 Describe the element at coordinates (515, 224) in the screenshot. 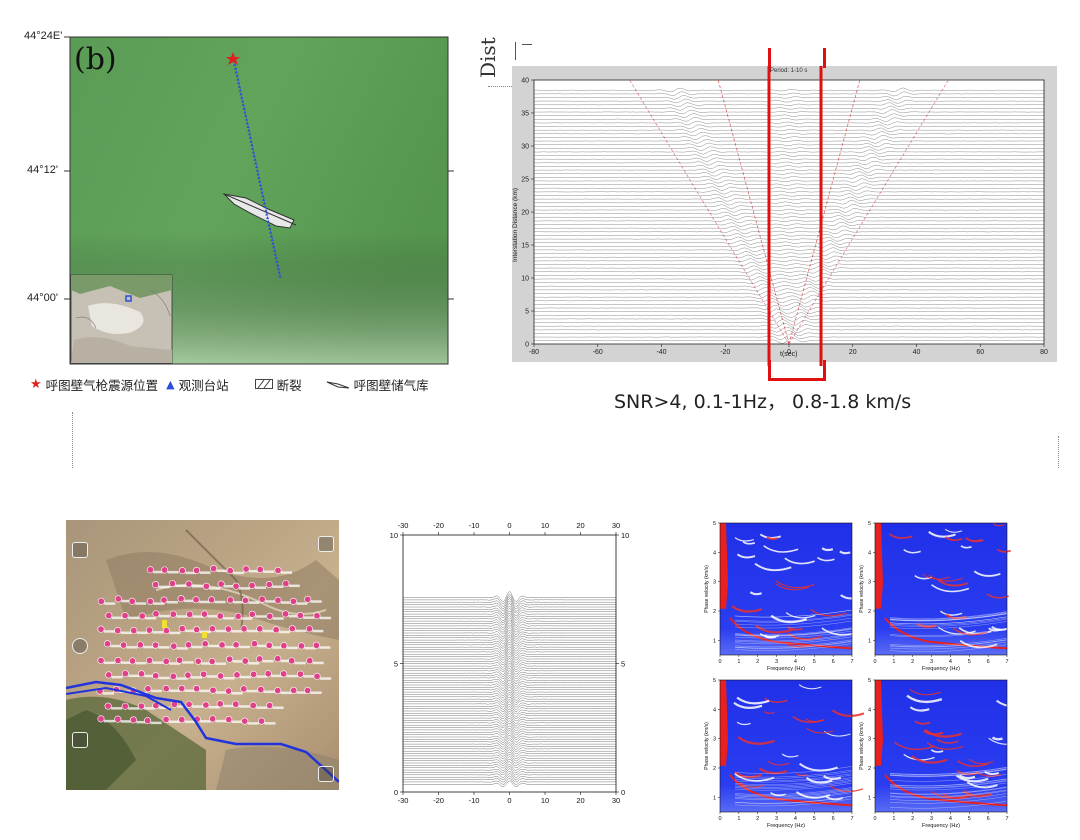

I see `seis-ylabel: Interstation Distance (km)` at that location.